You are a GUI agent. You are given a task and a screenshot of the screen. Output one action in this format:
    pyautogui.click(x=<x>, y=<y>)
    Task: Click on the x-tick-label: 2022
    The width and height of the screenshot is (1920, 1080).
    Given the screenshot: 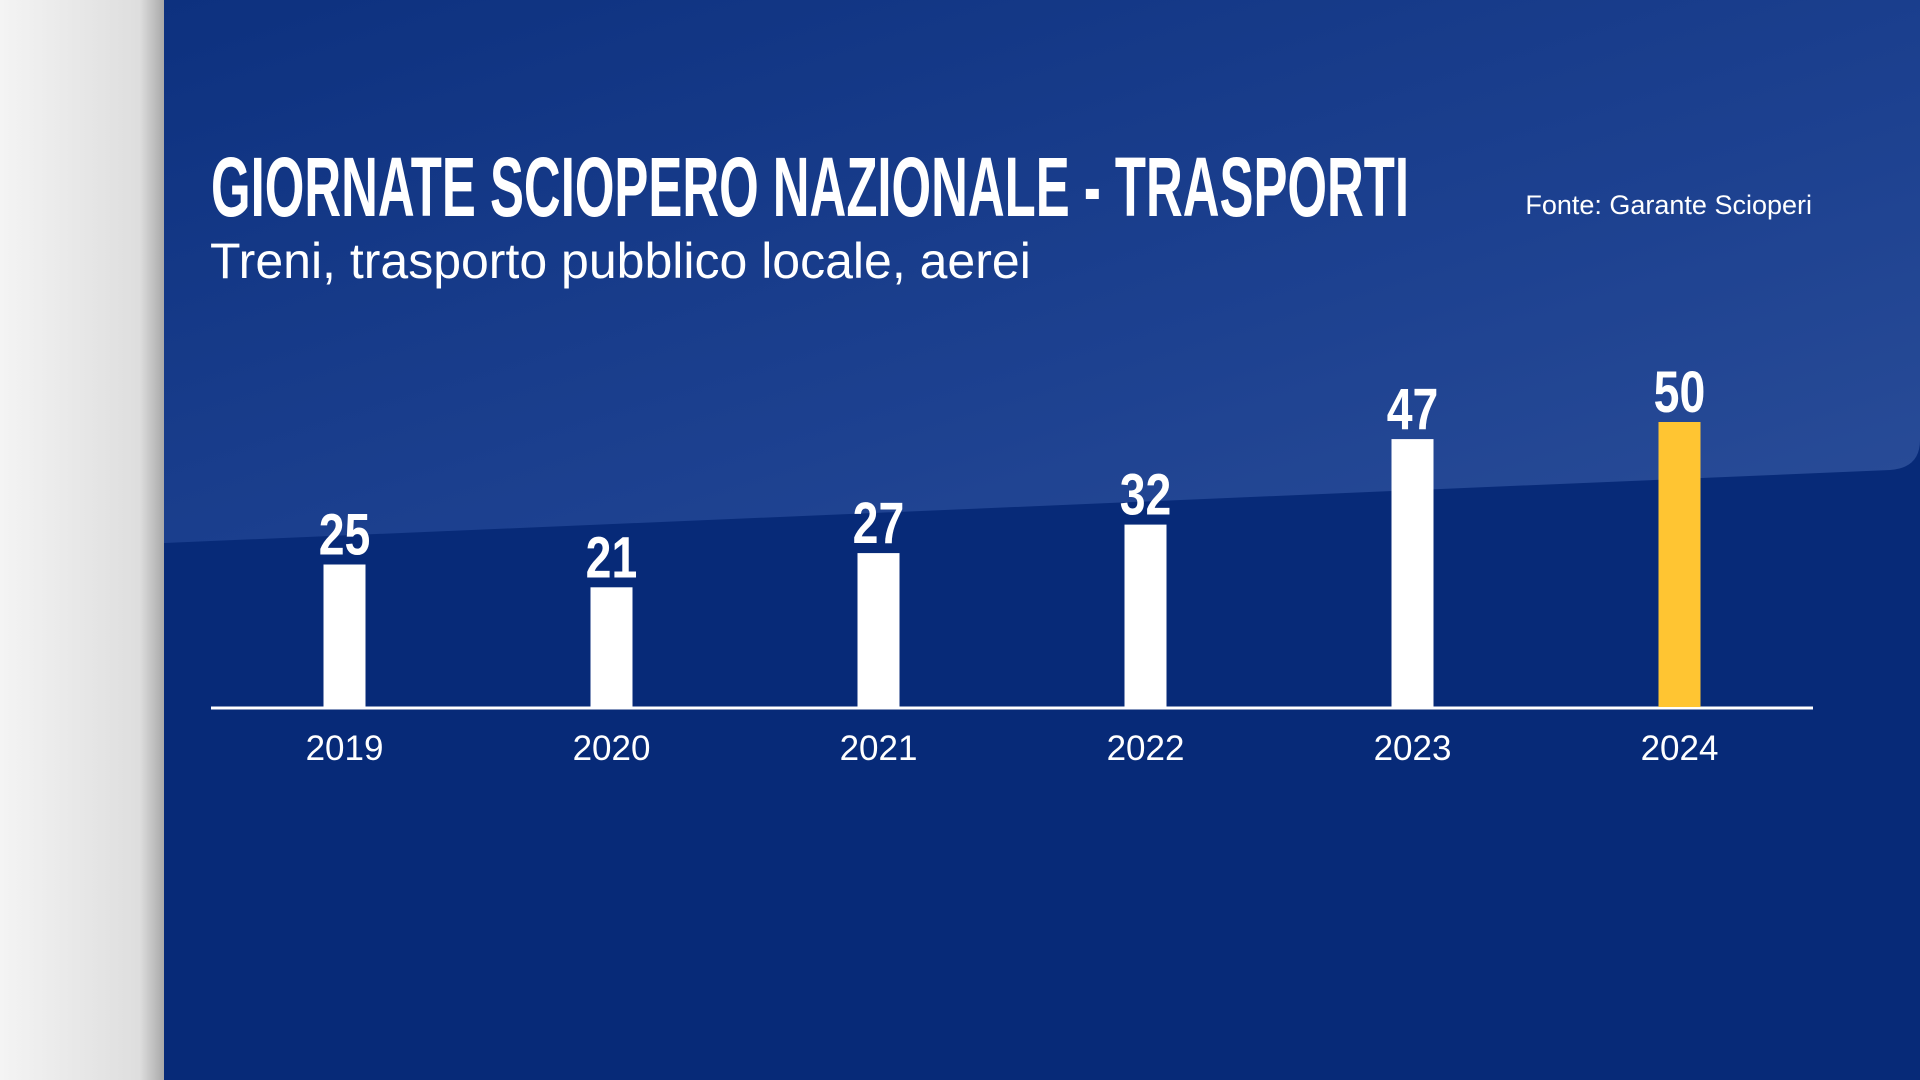 What is the action you would take?
    pyautogui.click(x=1146, y=748)
    